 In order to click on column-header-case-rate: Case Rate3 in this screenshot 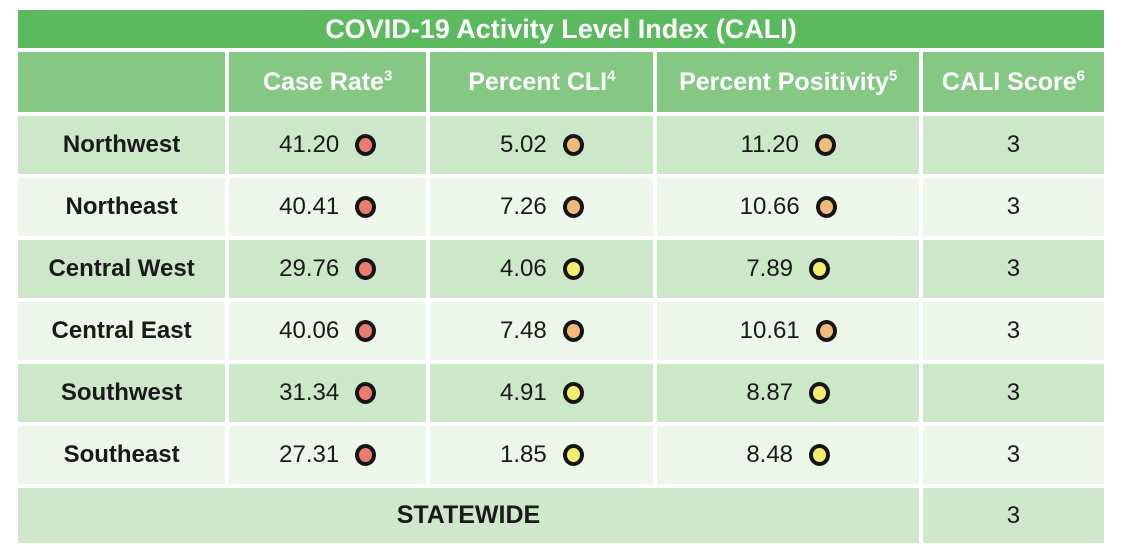, I will do `click(328, 82)`.